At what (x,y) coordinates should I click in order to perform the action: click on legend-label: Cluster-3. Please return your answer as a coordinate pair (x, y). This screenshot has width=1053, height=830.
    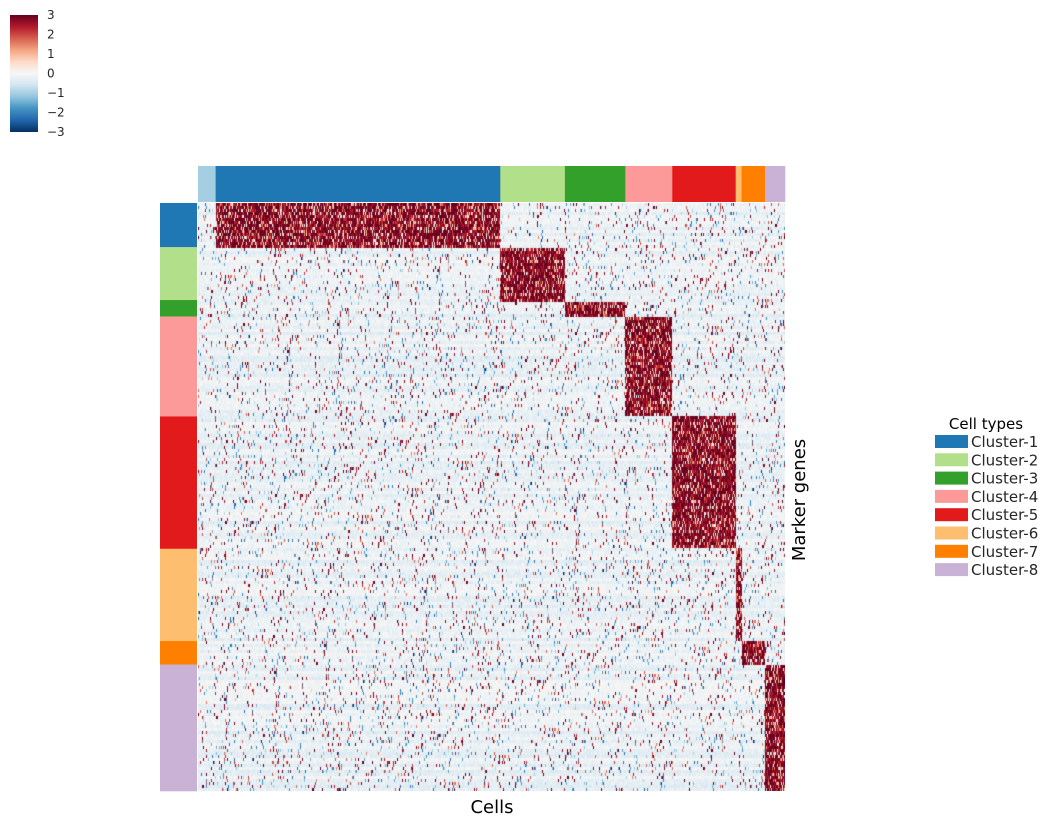
    Looking at the image, I should click on (1004, 479).